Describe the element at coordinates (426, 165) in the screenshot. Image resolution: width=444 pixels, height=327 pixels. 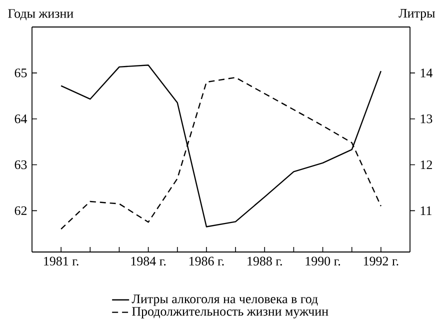
I see `y2-tick-label: 12` at that location.